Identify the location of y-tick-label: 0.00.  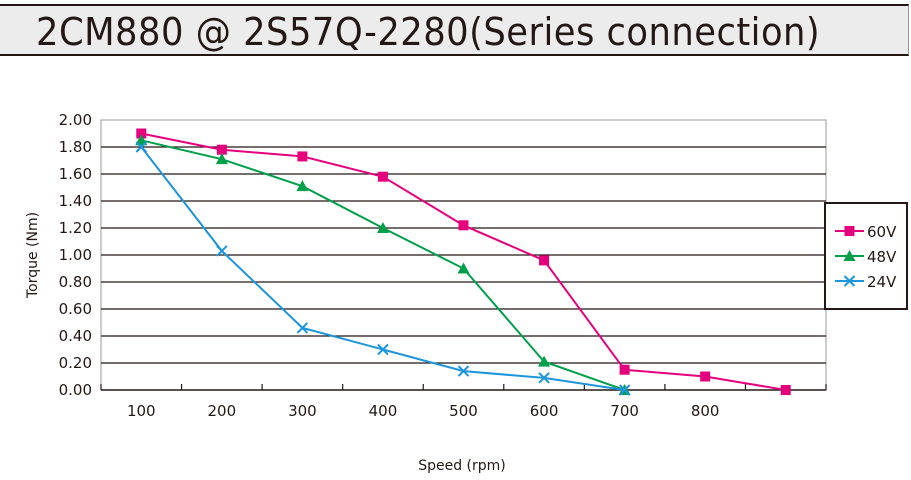
(75, 390).